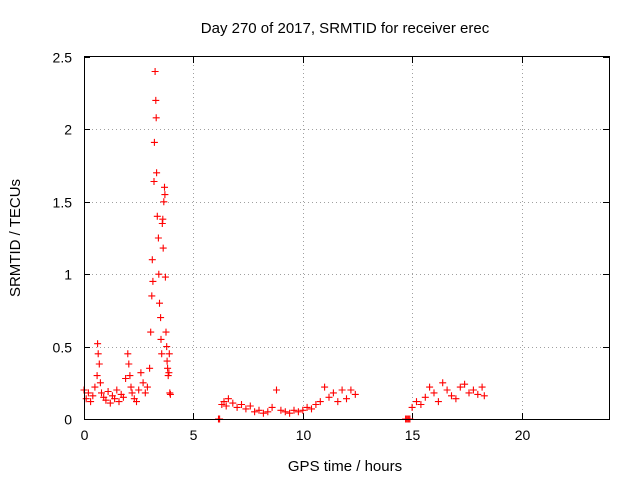  Describe the element at coordinates (523, 435) in the screenshot. I see `x-tick-label: 20` at that location.